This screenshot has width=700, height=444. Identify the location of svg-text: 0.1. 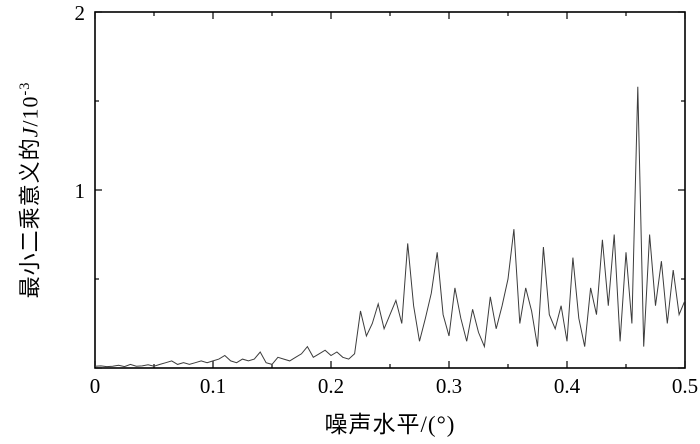
(213, 386).